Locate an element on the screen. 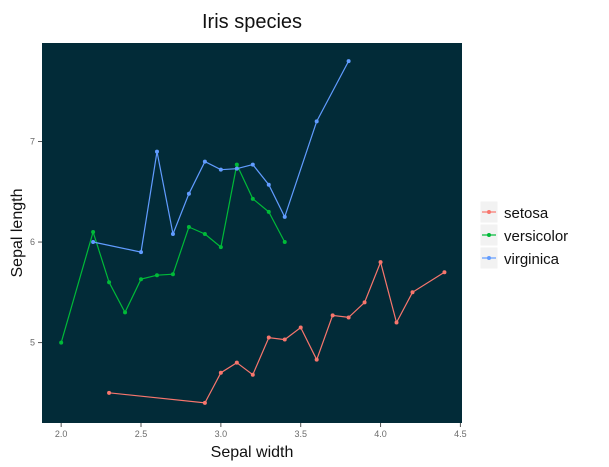 This screenshot has height=467, width=609. series-line-versicolor is located at coordinates (173, 252).